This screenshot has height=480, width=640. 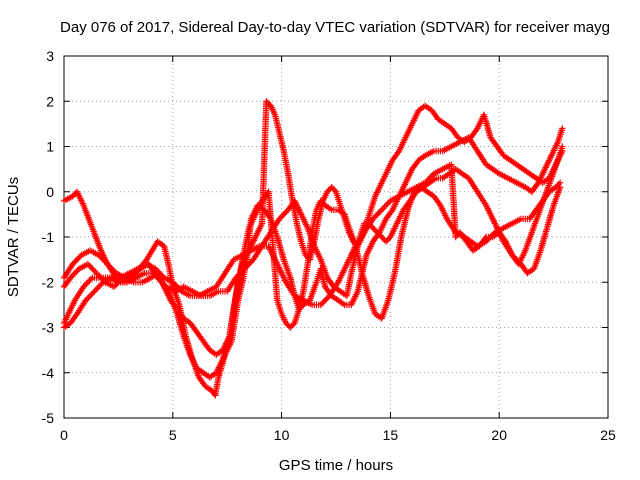 What do you see at coordinates (173, 435) in the screenshot?
I see `x-tick-label: 5` at bounding box center [173, 435].